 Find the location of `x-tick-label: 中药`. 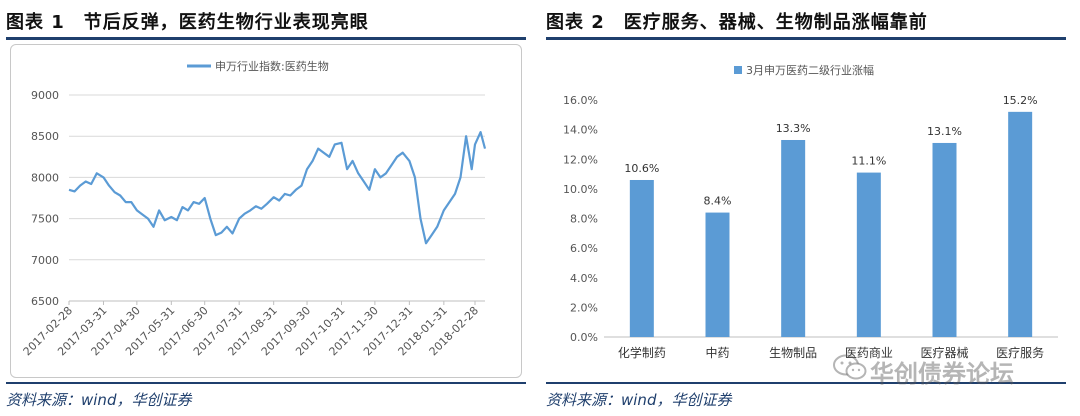

x-tick-label: 中药 is located at coordinates (717, 352).